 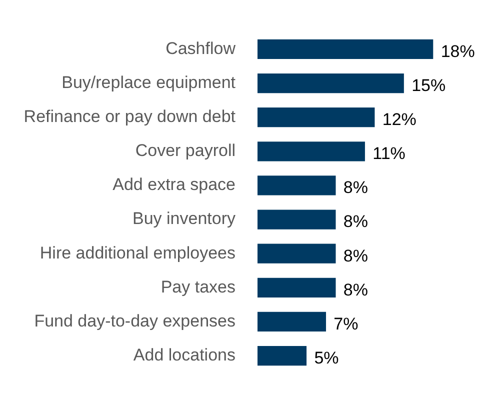 I want to click on y-tick-label: Buy inventory, so click(x=184, y=218).